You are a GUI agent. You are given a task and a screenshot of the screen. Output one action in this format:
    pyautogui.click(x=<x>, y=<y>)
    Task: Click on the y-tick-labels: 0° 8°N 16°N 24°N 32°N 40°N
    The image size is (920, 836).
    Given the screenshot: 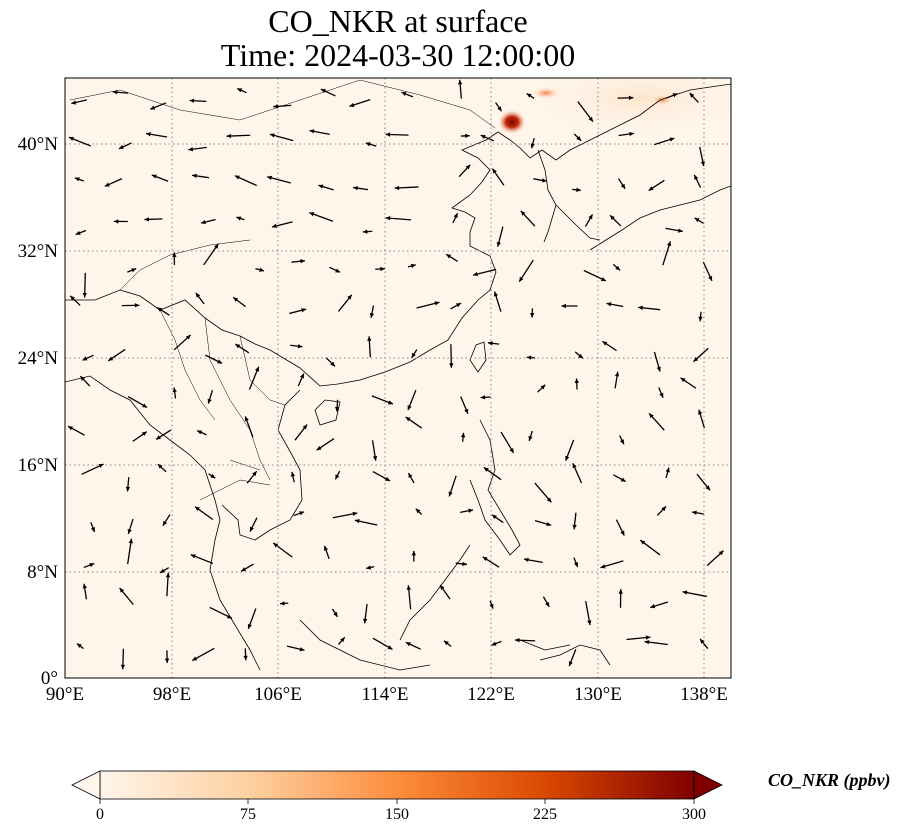 What is the action you would take?
    pyautogui.click(x=38, y=411)
    